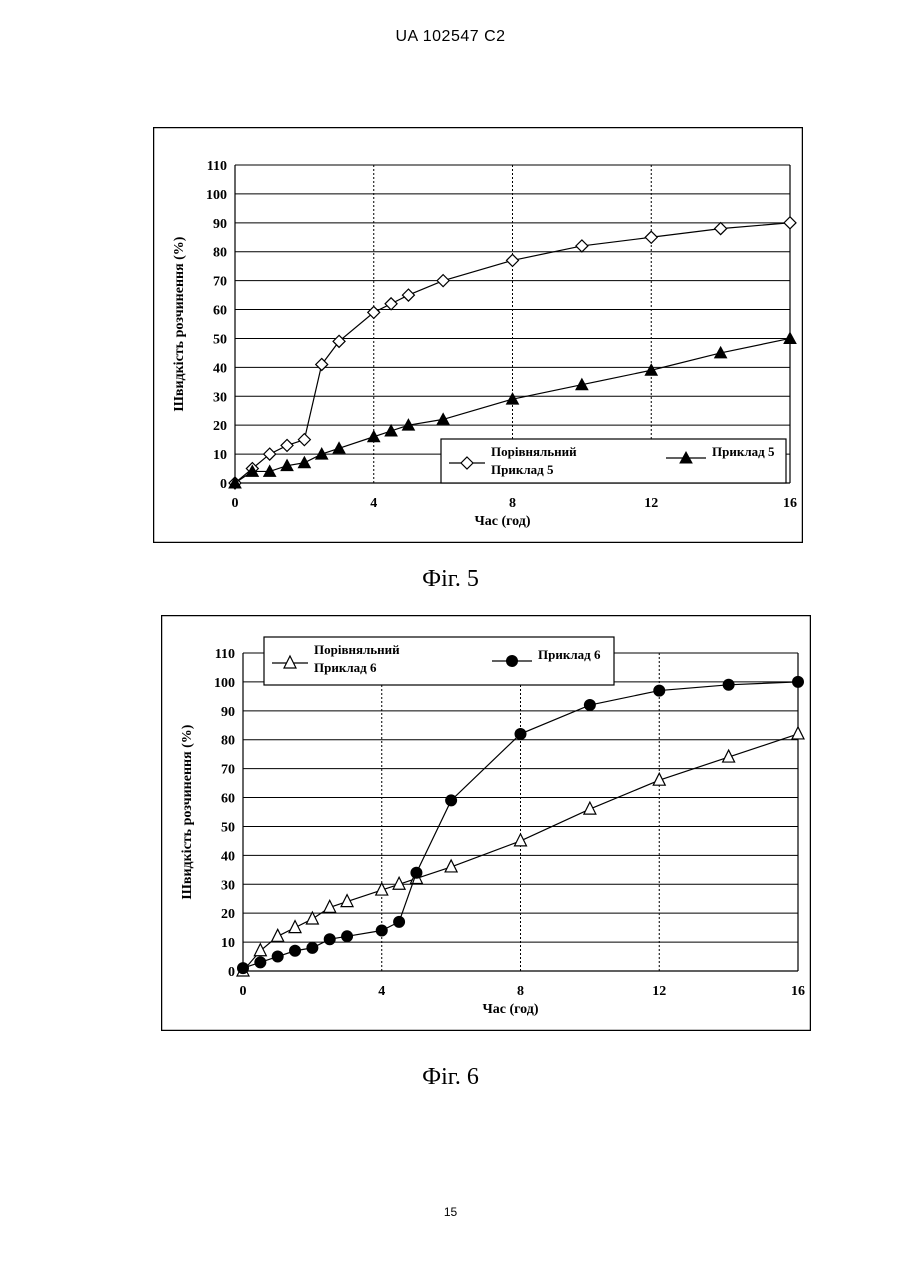 The height and width of the screenshot is (1273, 901). Describe the element at coordinates (439, 661) in the screenshot. I see `legend: Порівняльний Приклад 6 Приклад 6` at that location.